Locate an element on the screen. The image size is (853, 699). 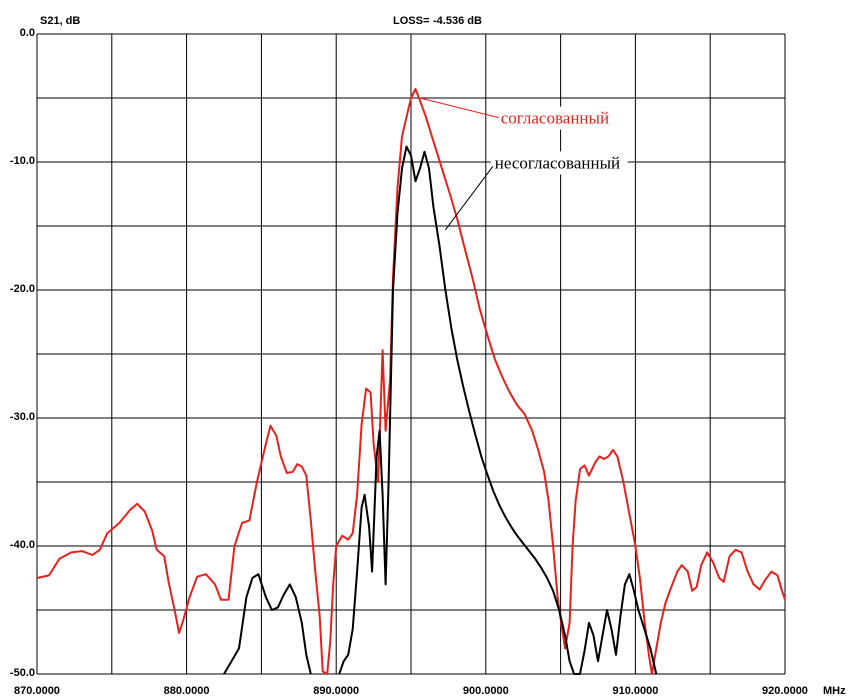
x-tick-label: 900.0000 is located at coordinates (486, 691).